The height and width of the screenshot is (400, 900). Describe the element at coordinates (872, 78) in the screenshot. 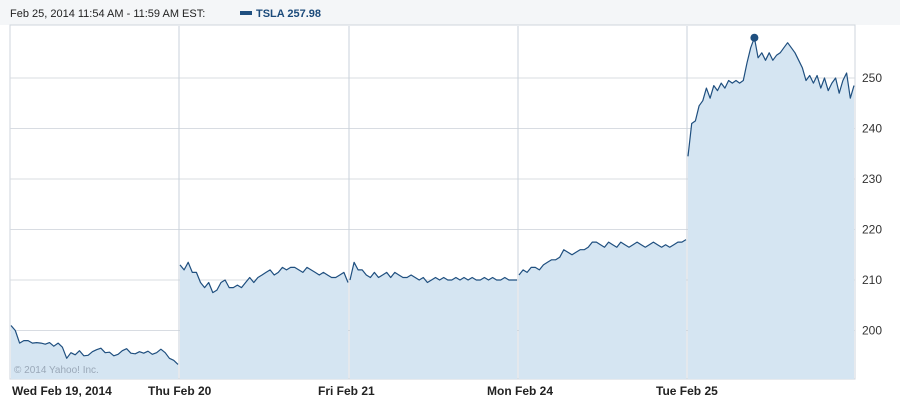

I see `y-tick-label: 250` at that location.